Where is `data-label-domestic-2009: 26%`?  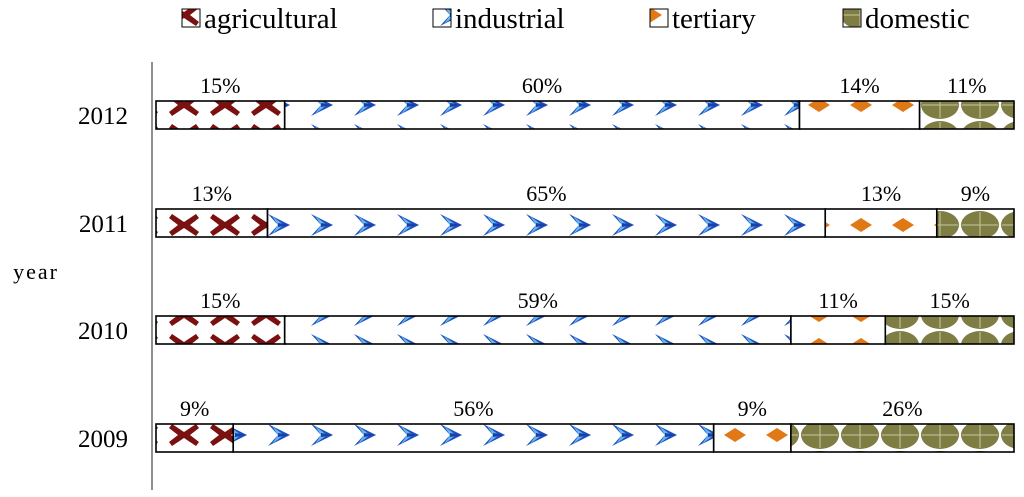 data-label-domestic-2009: 26% is located at coordinates (902, 408).